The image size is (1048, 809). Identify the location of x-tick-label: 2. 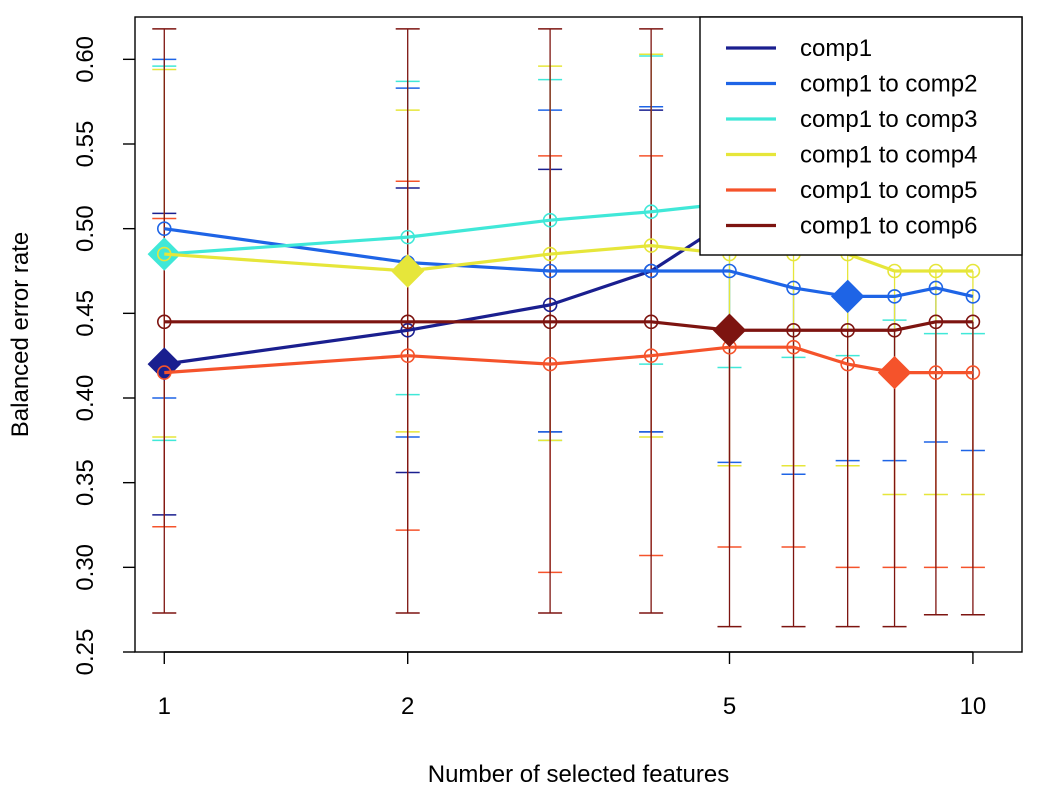
(407, 706).